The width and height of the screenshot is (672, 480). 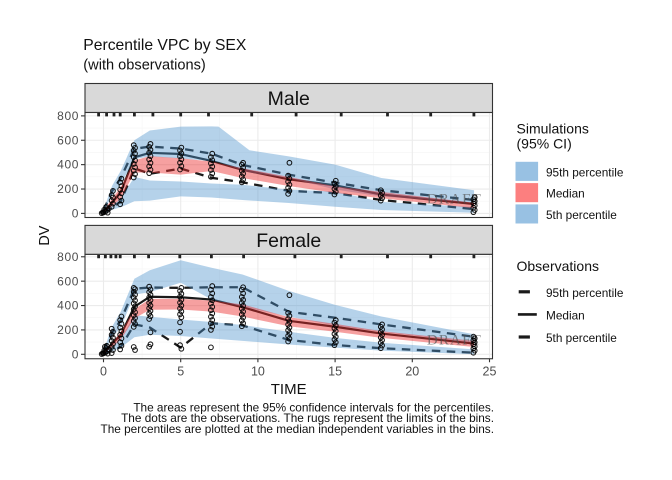 What do you see at coordinates (289, 99) in the screenshot?
I see `svg-text: Male` at bounding box center [289, 99].